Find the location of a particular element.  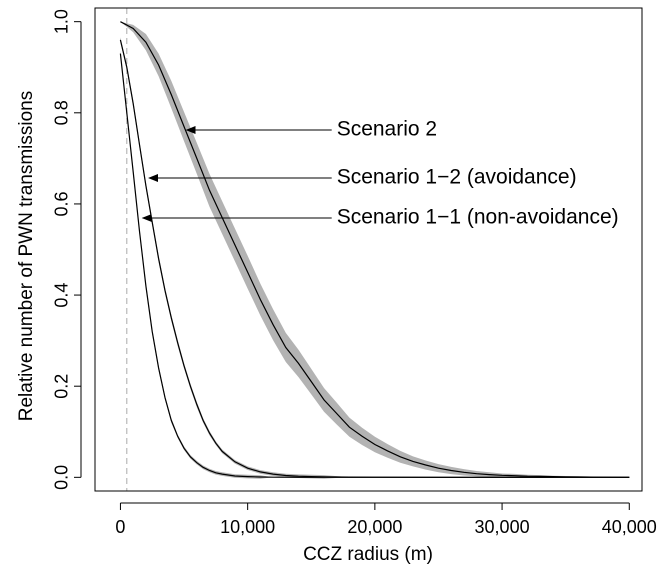

y-tick-label: 0.6 is located at coordinates (62, 203).